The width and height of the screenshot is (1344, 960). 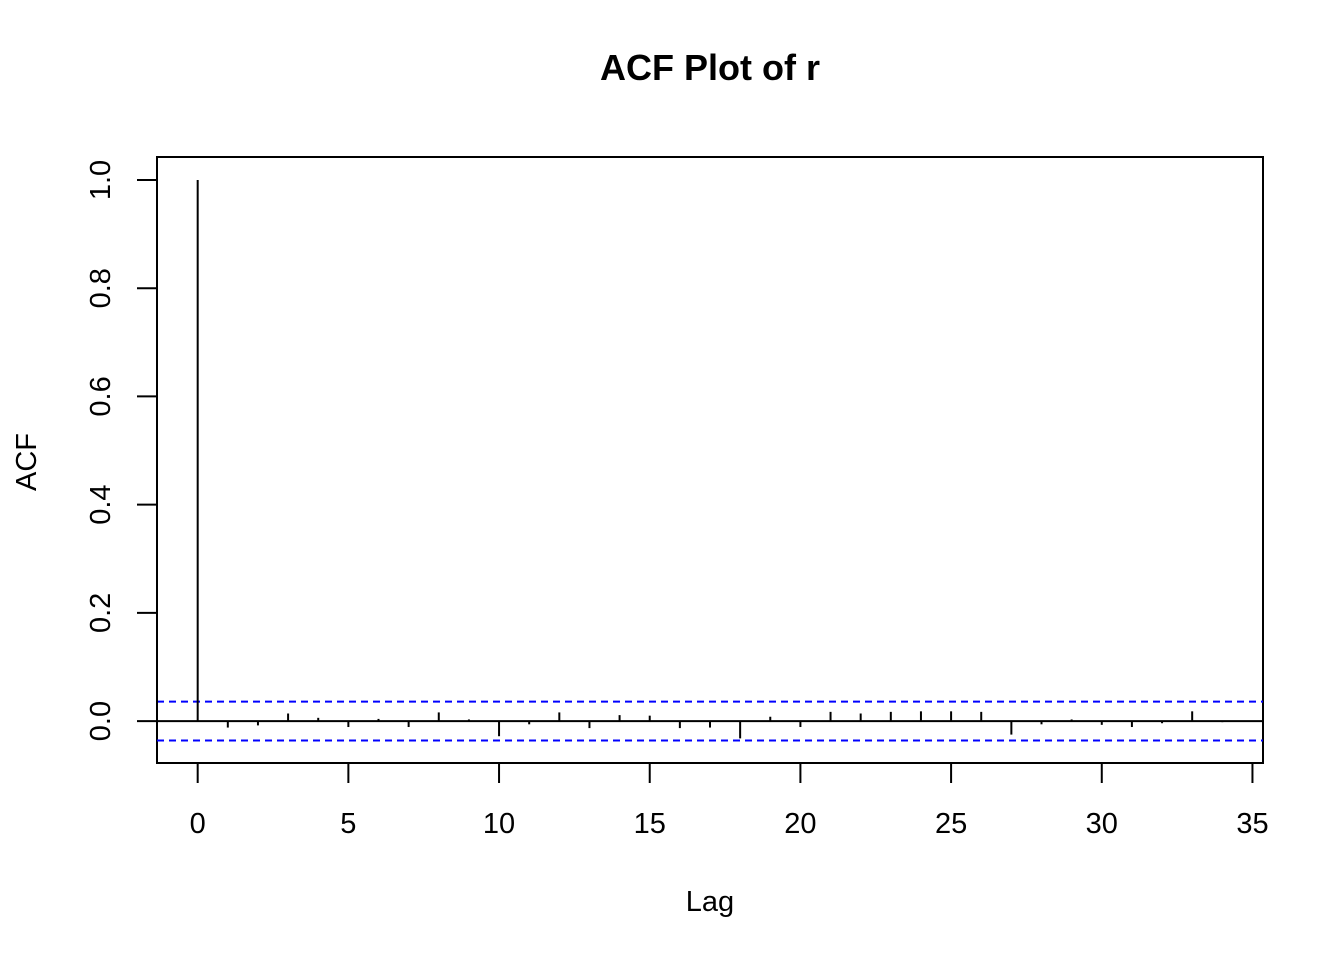 I want to click on y-tick-label-3: 0.6, so click(x=101, y=396).